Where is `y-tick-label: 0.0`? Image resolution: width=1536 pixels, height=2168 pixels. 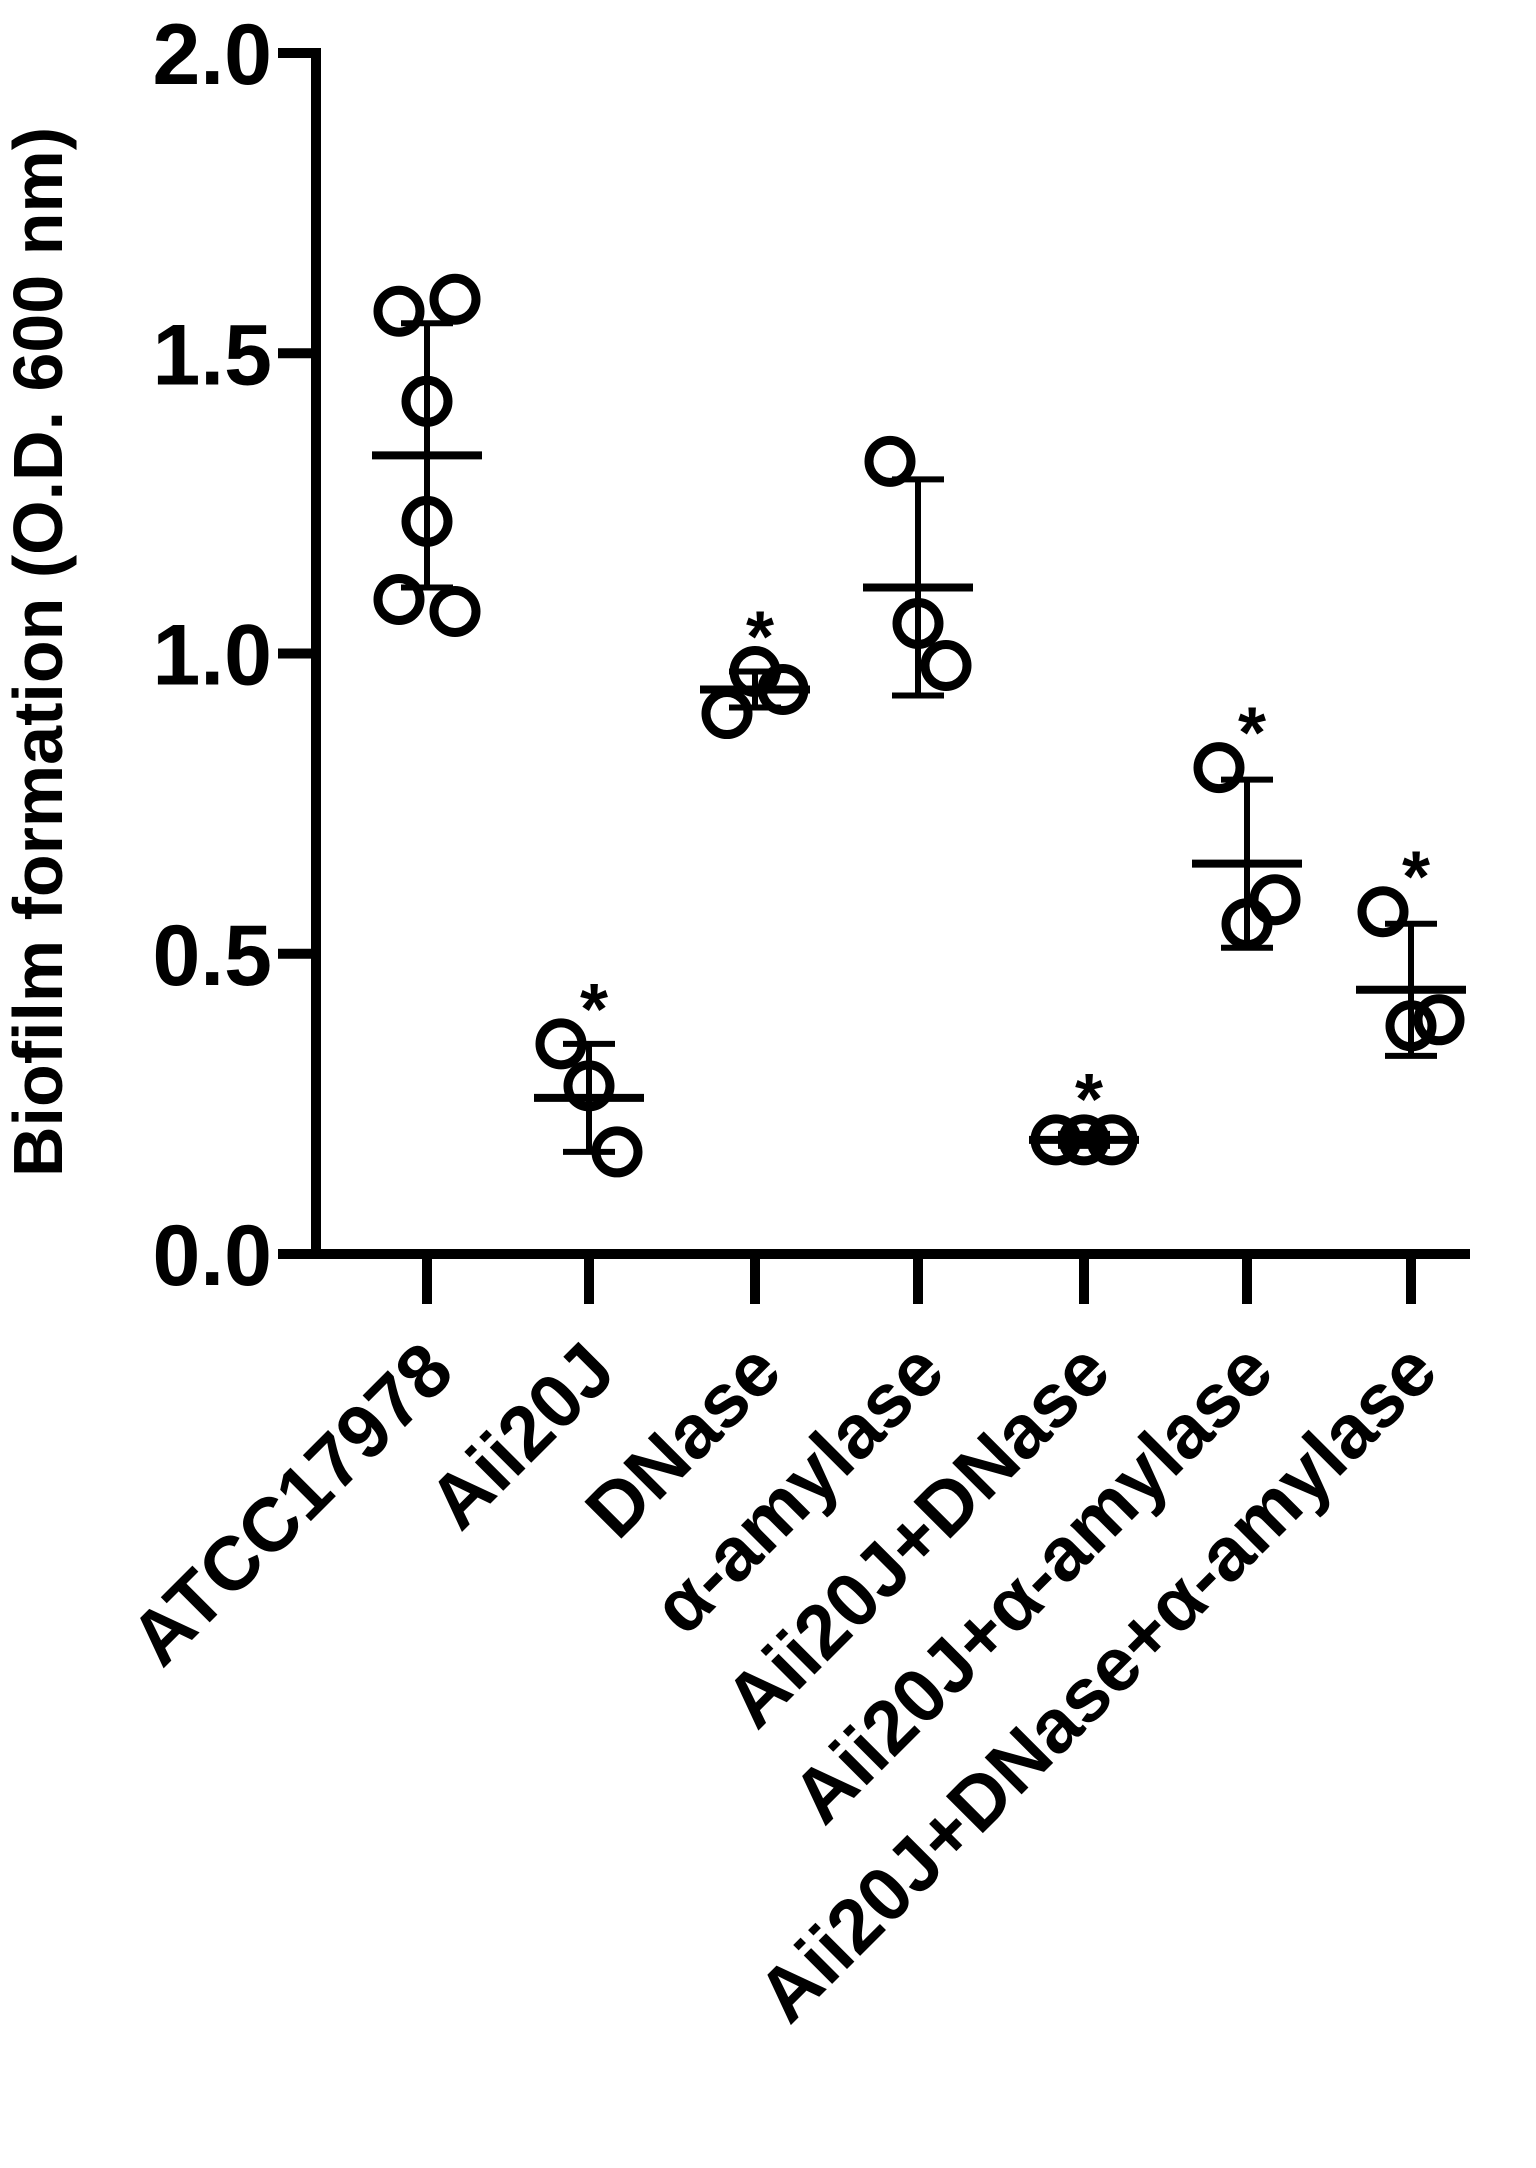
y-tick-label: 0.0 is located at coordinates (212, 1256).